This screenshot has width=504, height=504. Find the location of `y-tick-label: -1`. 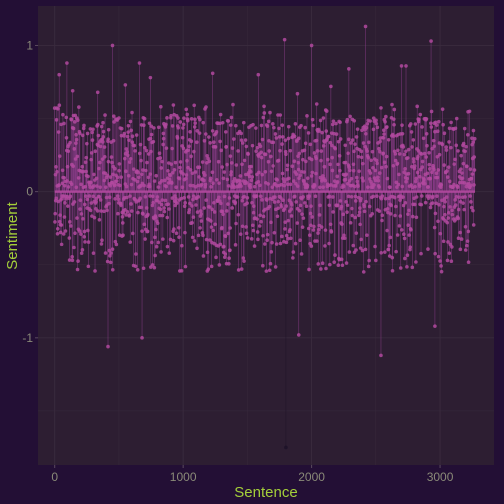

y-tick-label: -1 is located at coordinates (27, 338).